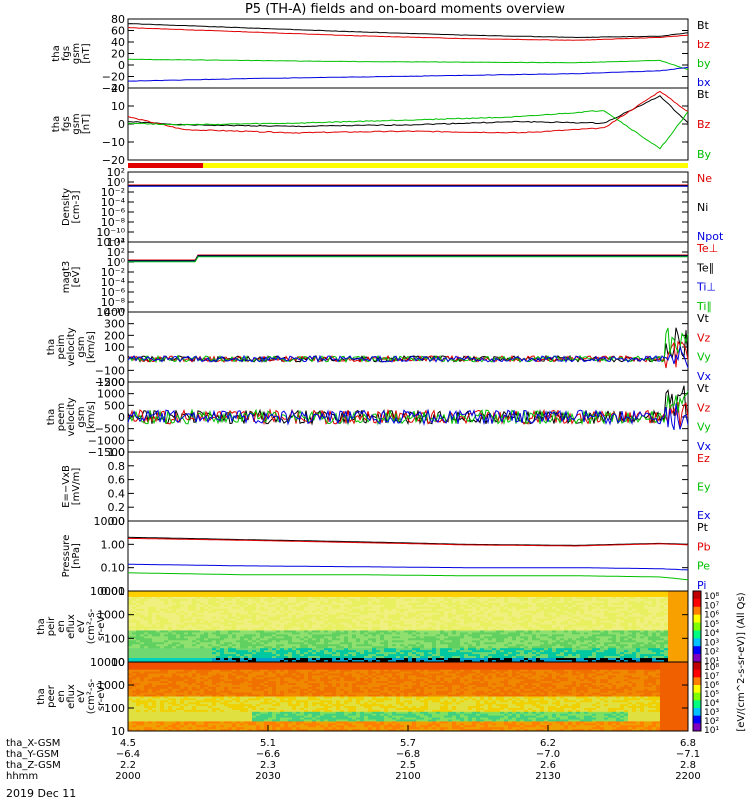 This screenshot has width=750, height=800. I want to click on y-axis-label: E=−VxB [mV/m], so click(71, 486).